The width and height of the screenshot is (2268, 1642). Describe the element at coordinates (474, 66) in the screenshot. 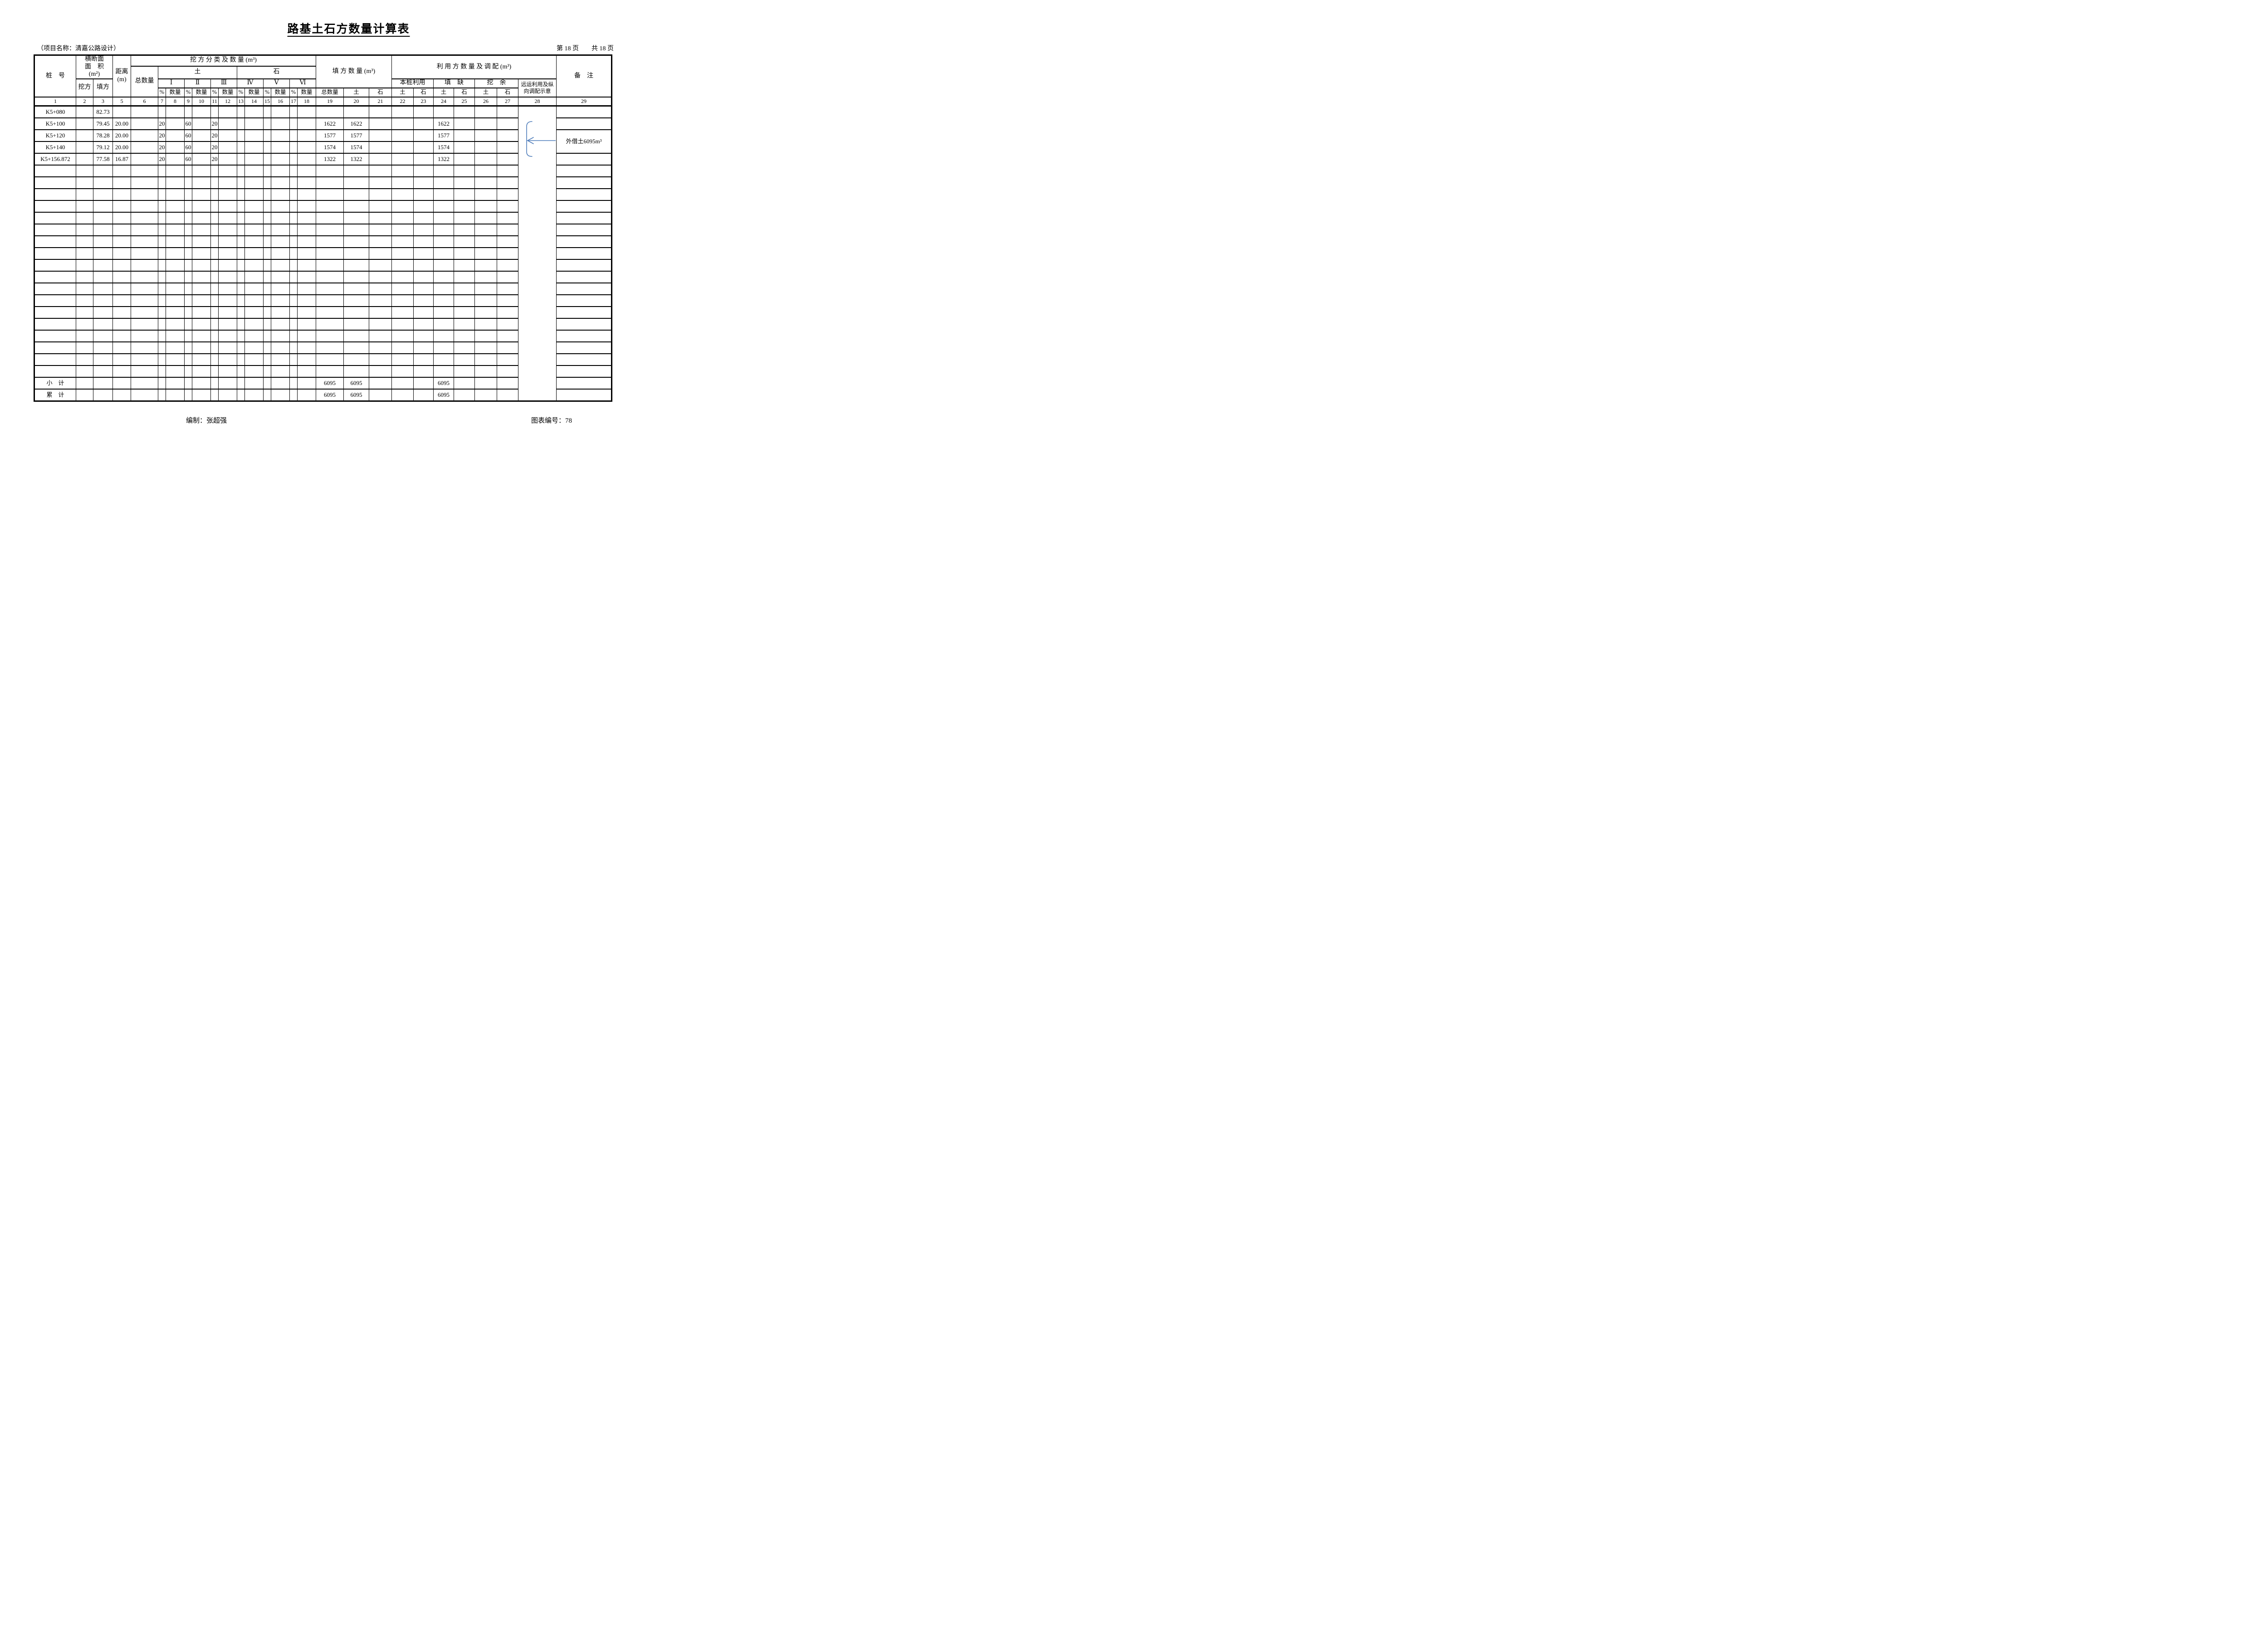

I see `th-utilization-group: 利 用 方 数 量 及 调 配 (m³)` at that location.